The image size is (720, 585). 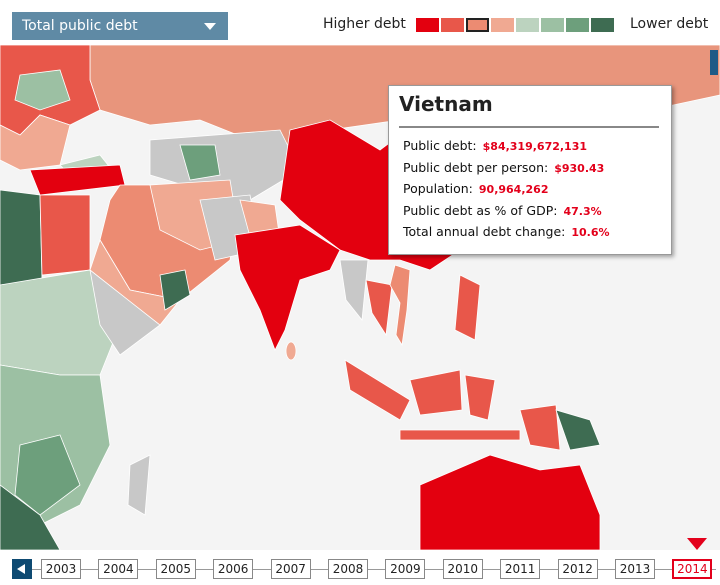 I want to click on year-marker, so click(x=697, y=544).